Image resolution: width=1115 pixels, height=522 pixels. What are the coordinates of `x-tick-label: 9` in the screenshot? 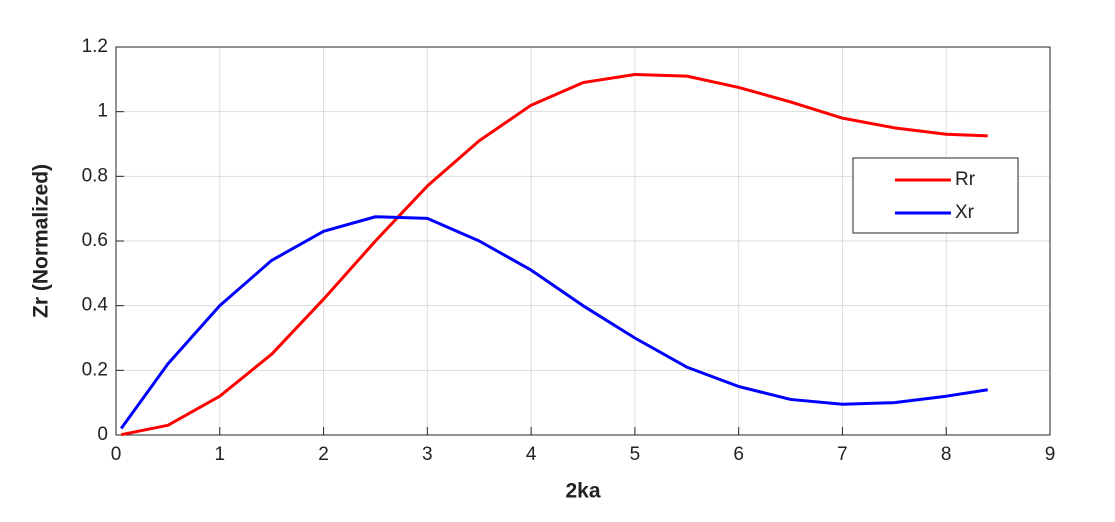 It's located at (1050, 454).